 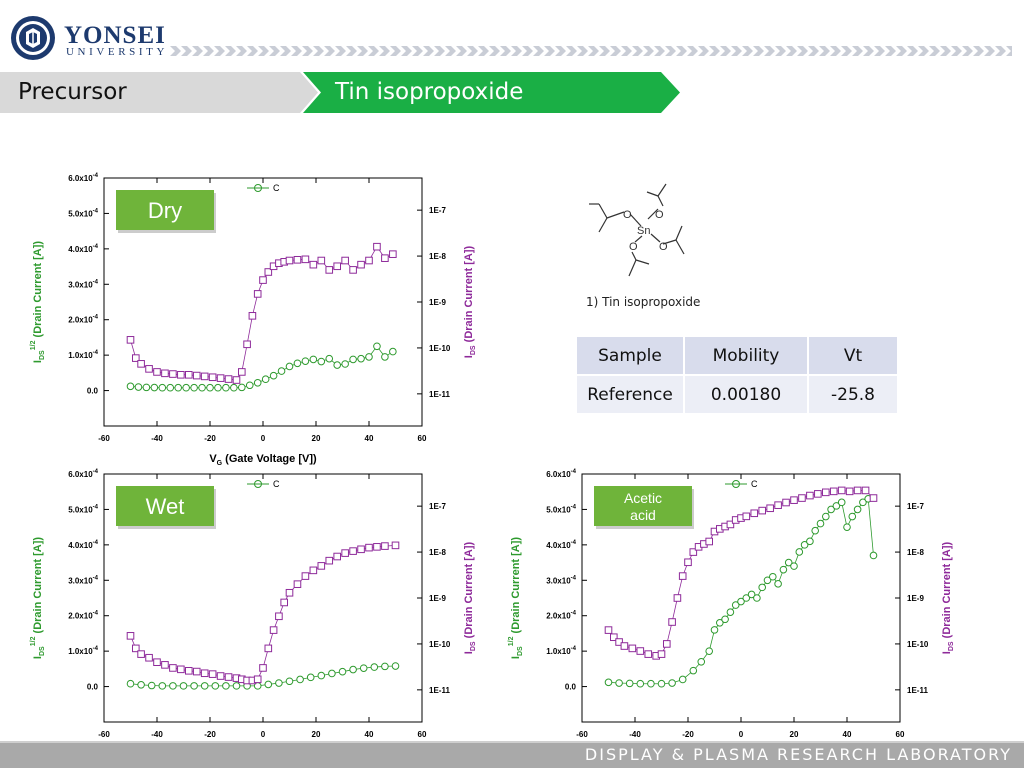 What do you see at coordinates (741, 573) in the screenshot?
I see `log-series` at bounding box center [741, 573].